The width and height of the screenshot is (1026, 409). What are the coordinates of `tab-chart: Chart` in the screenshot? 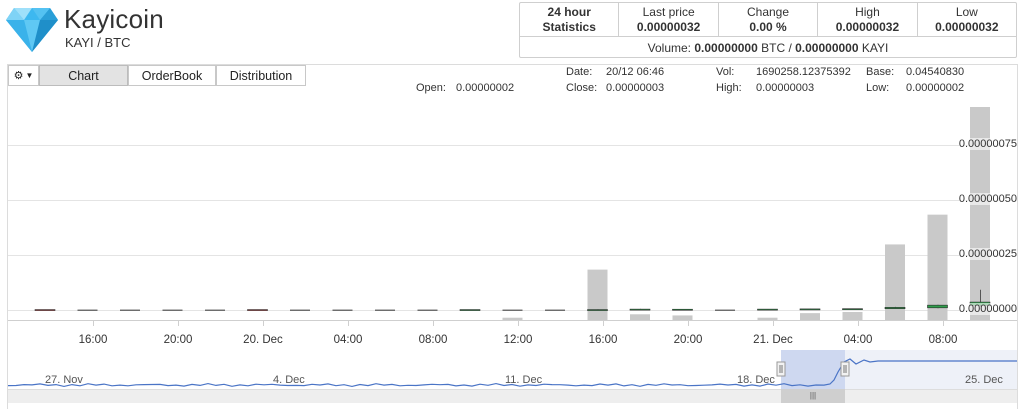 It's located at (83, 75).